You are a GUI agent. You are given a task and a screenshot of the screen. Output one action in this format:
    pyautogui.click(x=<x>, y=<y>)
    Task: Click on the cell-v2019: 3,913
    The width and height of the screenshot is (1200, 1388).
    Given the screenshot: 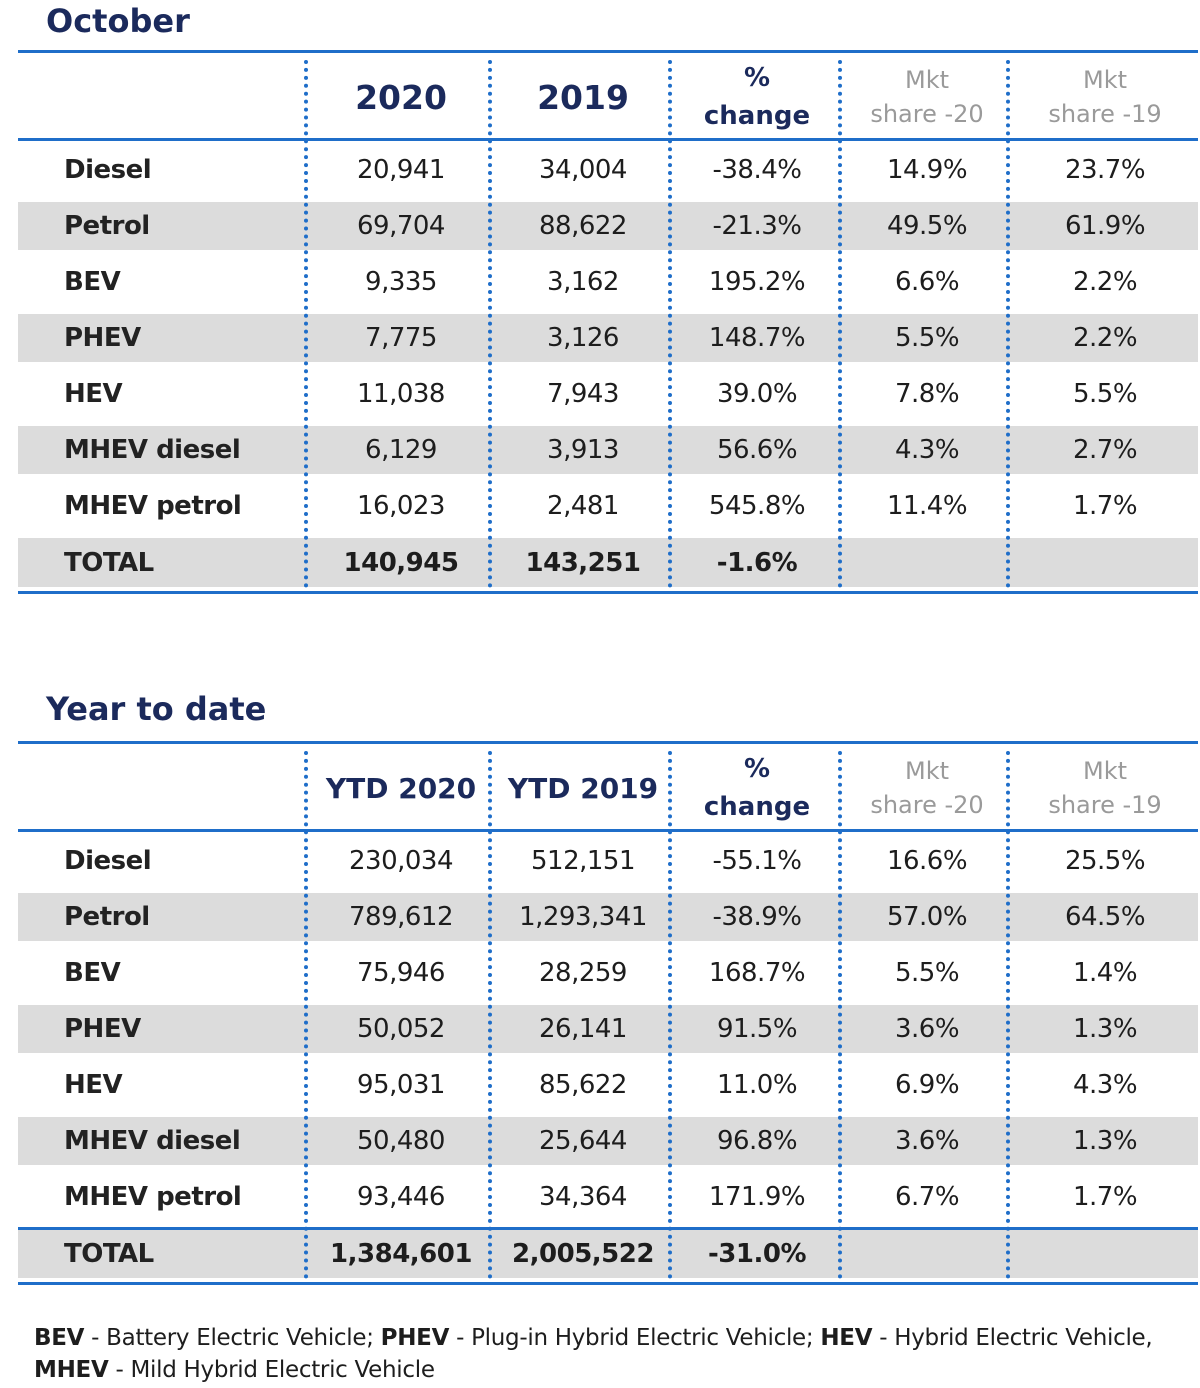 What is the action you would take?
    pyautogui.click(x=583, y=450)
    